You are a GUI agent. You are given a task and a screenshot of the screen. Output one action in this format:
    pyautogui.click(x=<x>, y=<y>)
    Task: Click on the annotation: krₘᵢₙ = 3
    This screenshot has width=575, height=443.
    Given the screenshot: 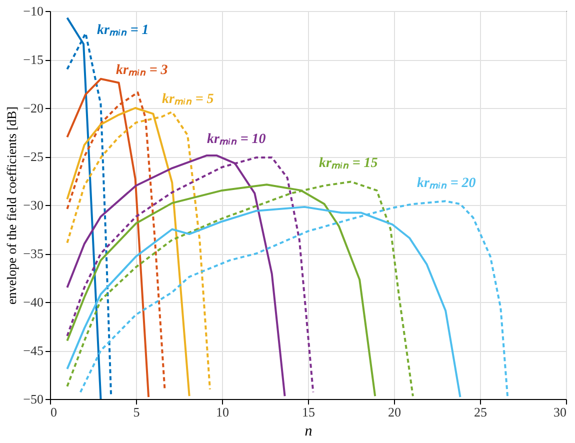 What is the action you would take?
    pyautogui.click(x=142, y=70)
    